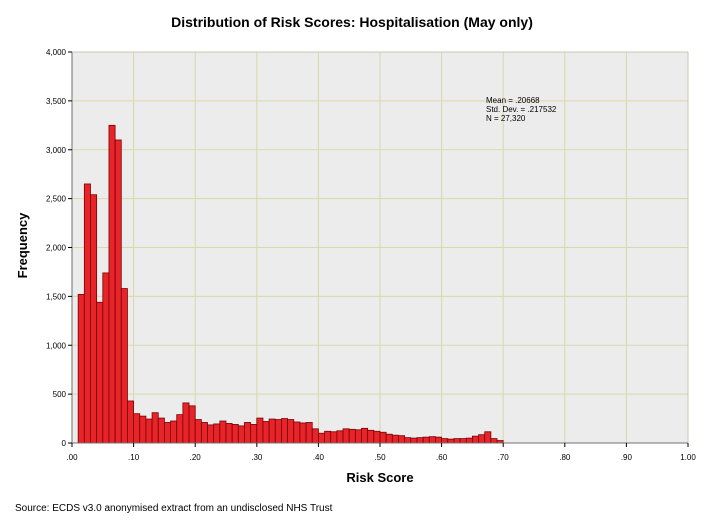 This screenshot has height=529, width=708. Describe the element at coordinates (627, 457) in the screenshot. I see `x-tick-label: .90` at that location.